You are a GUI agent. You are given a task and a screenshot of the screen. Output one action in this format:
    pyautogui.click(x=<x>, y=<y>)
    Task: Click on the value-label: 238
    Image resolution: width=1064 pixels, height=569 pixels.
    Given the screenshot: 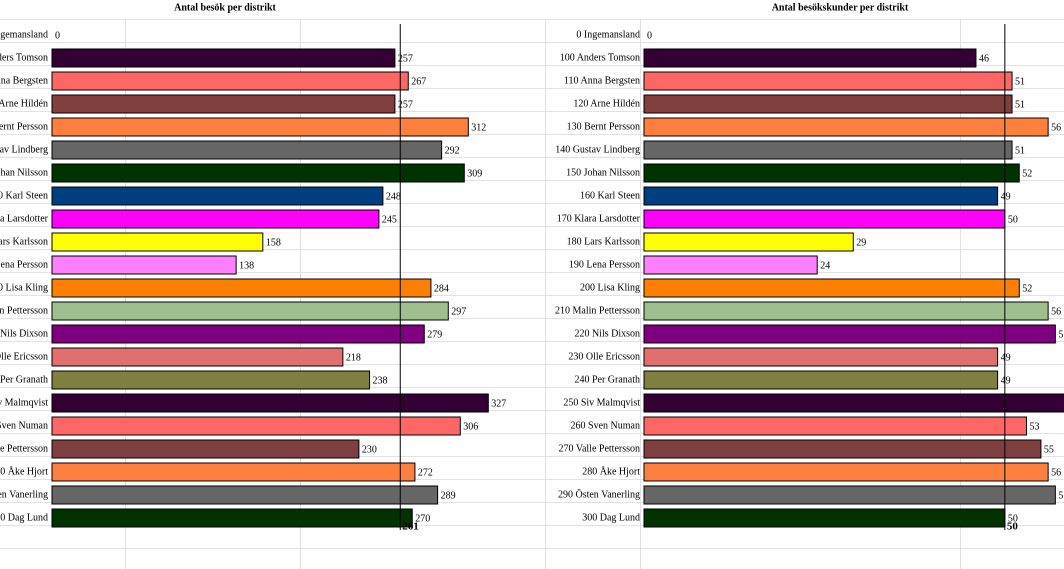 What is the action you would take?
    pyautogui.click(x=380, y=380)
    